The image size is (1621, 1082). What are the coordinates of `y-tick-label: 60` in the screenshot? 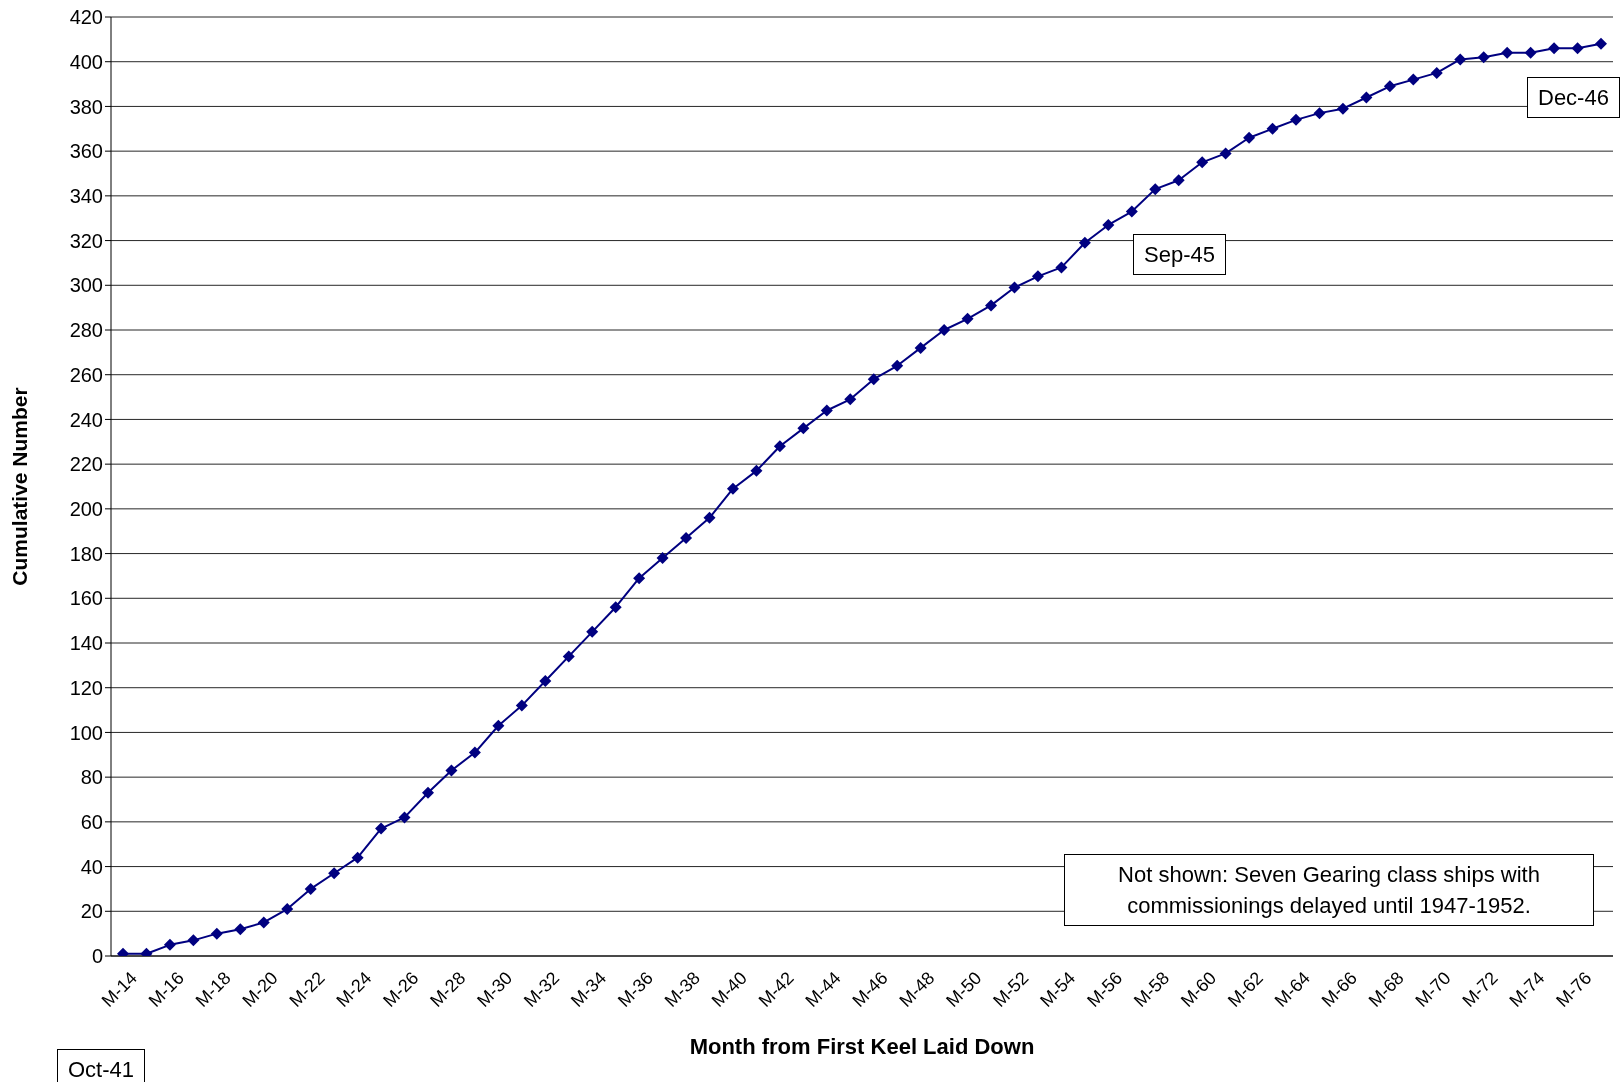 It's located at (91, 821).